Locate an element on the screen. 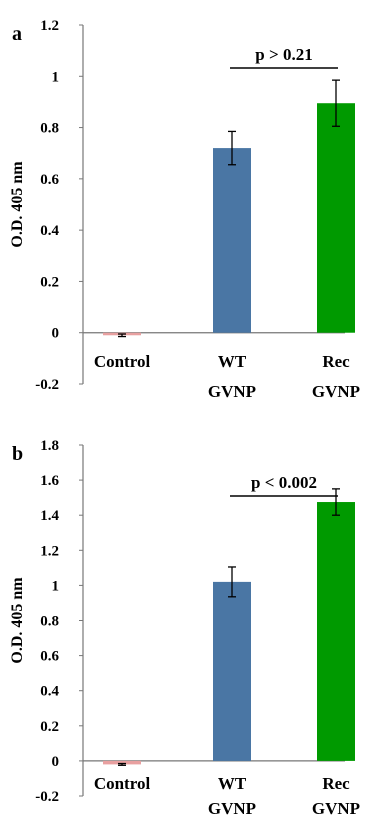 The image size is (387, 817). panel-letter: a is located at coordinates (17, 34).